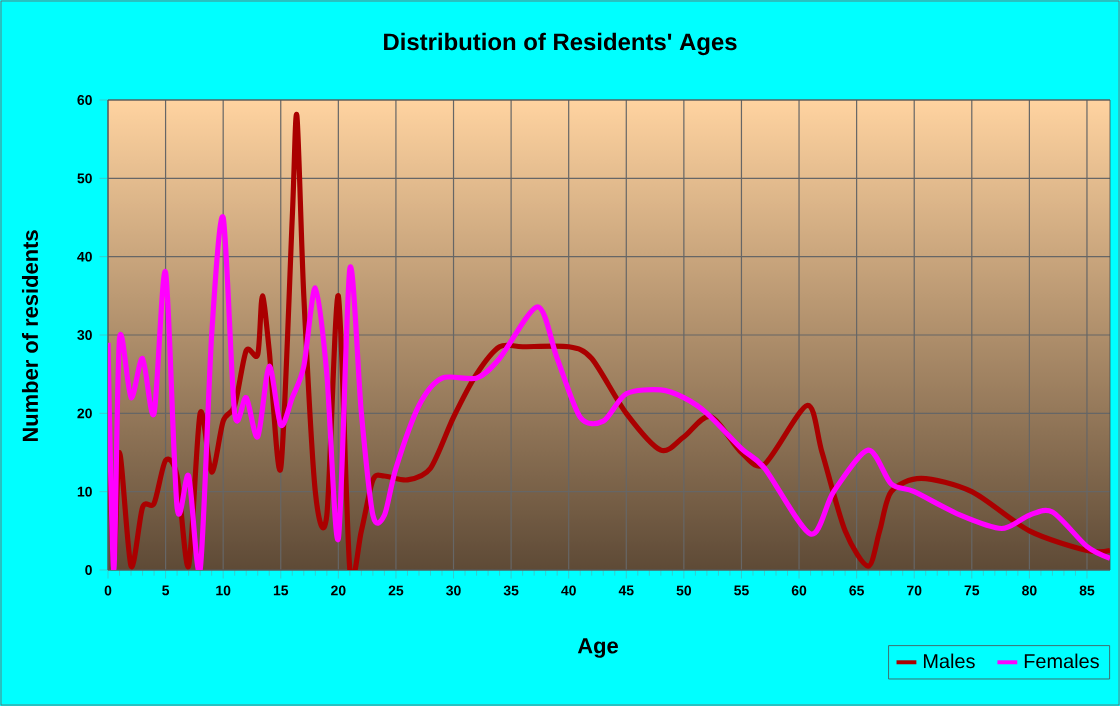 The width and height of the screenshot is (1120, 706). Describe the element at coordinates (30, 336) in the screenshot. I see `y-axis-title: Number of residents` at that location.